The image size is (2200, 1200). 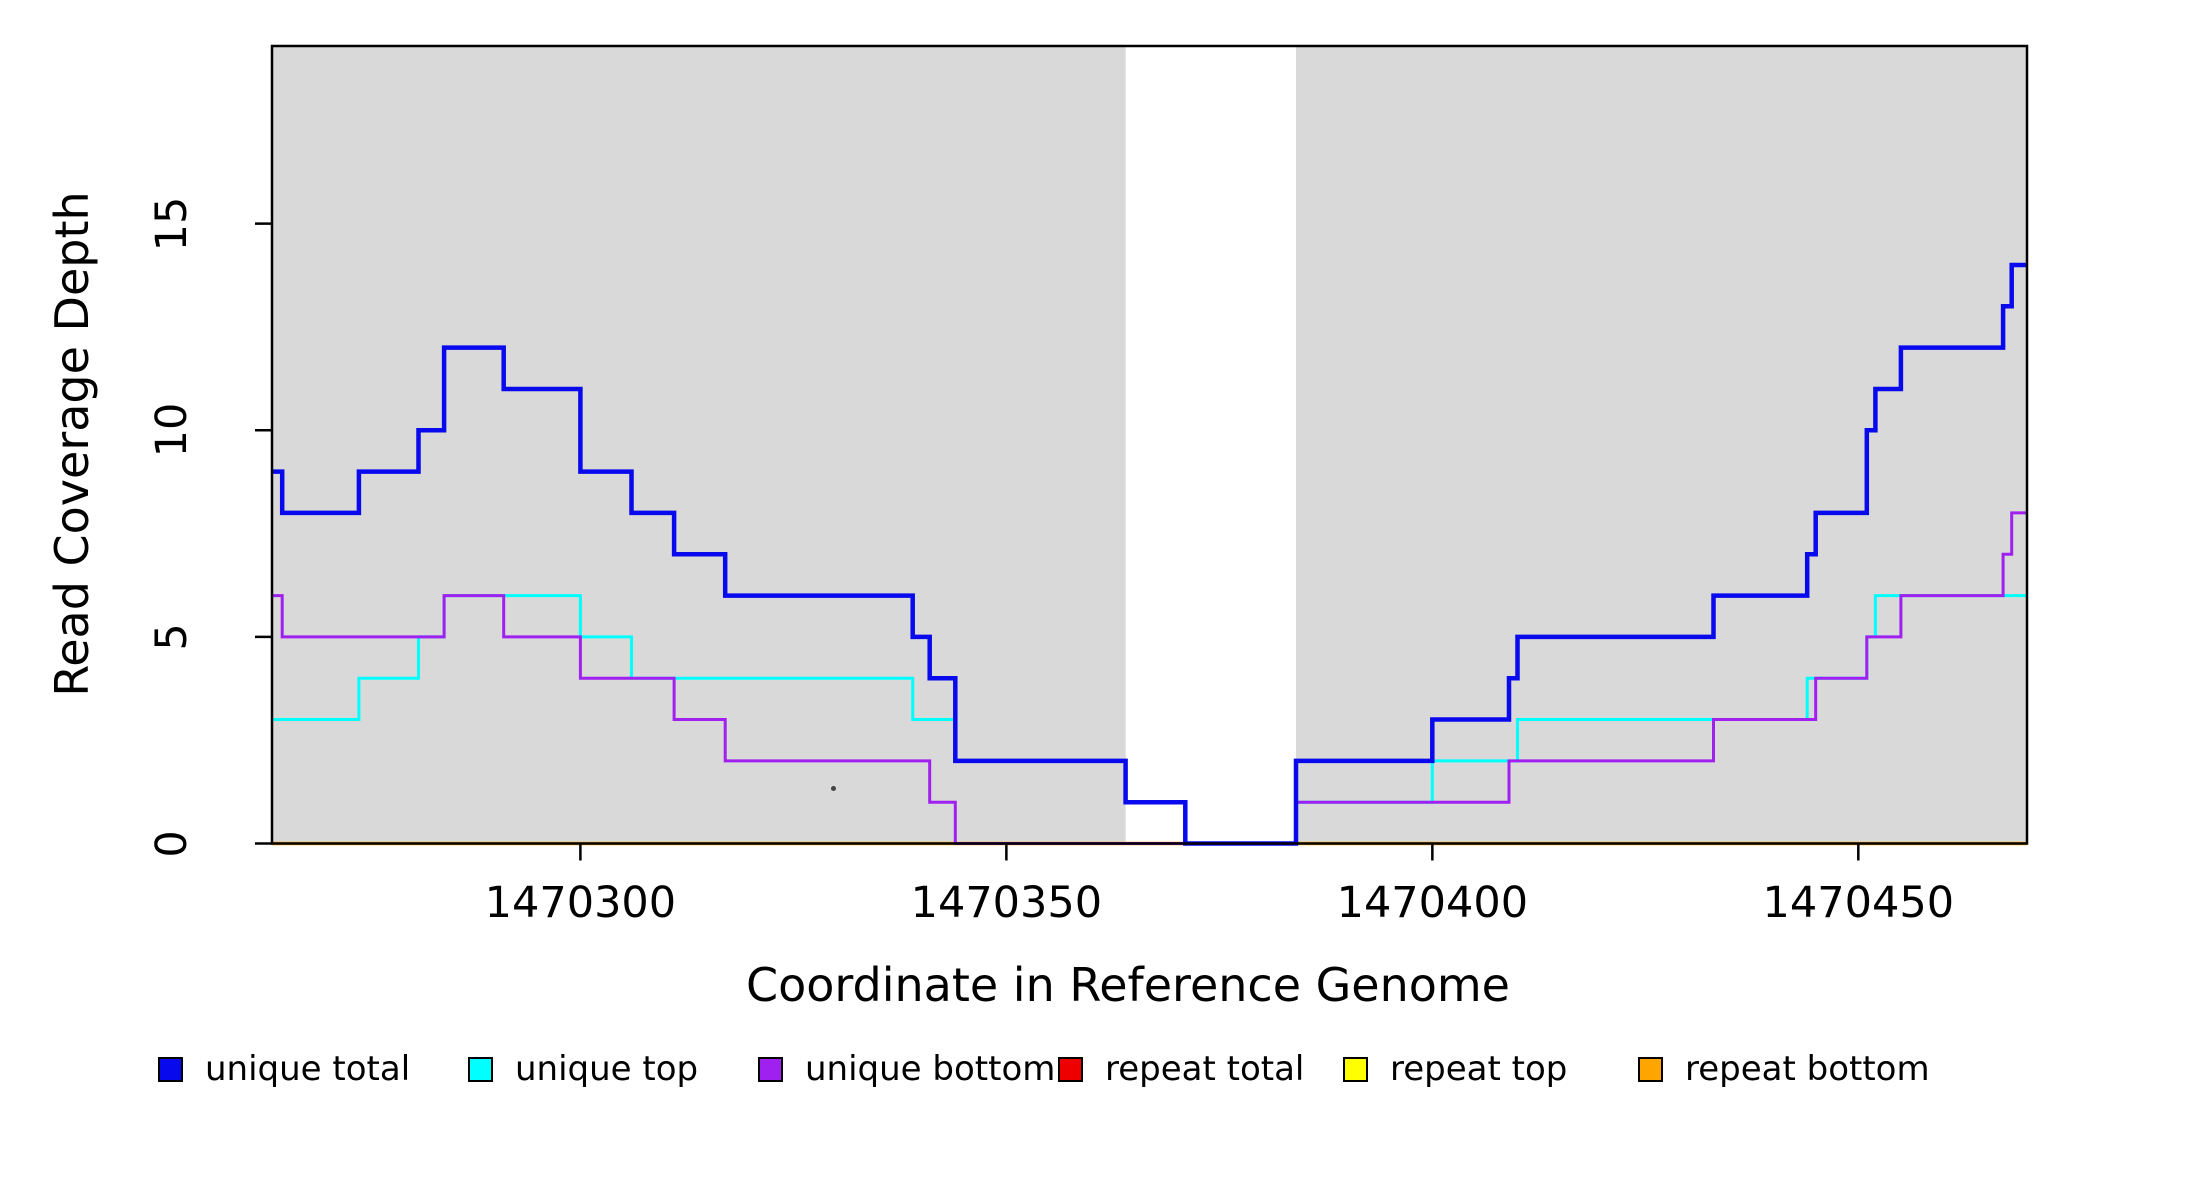 What do you see at coordinates (1807, 1069) in the screenshot?
I see `legend-label: repeat bottom` at bounding box center [1807, 1069].